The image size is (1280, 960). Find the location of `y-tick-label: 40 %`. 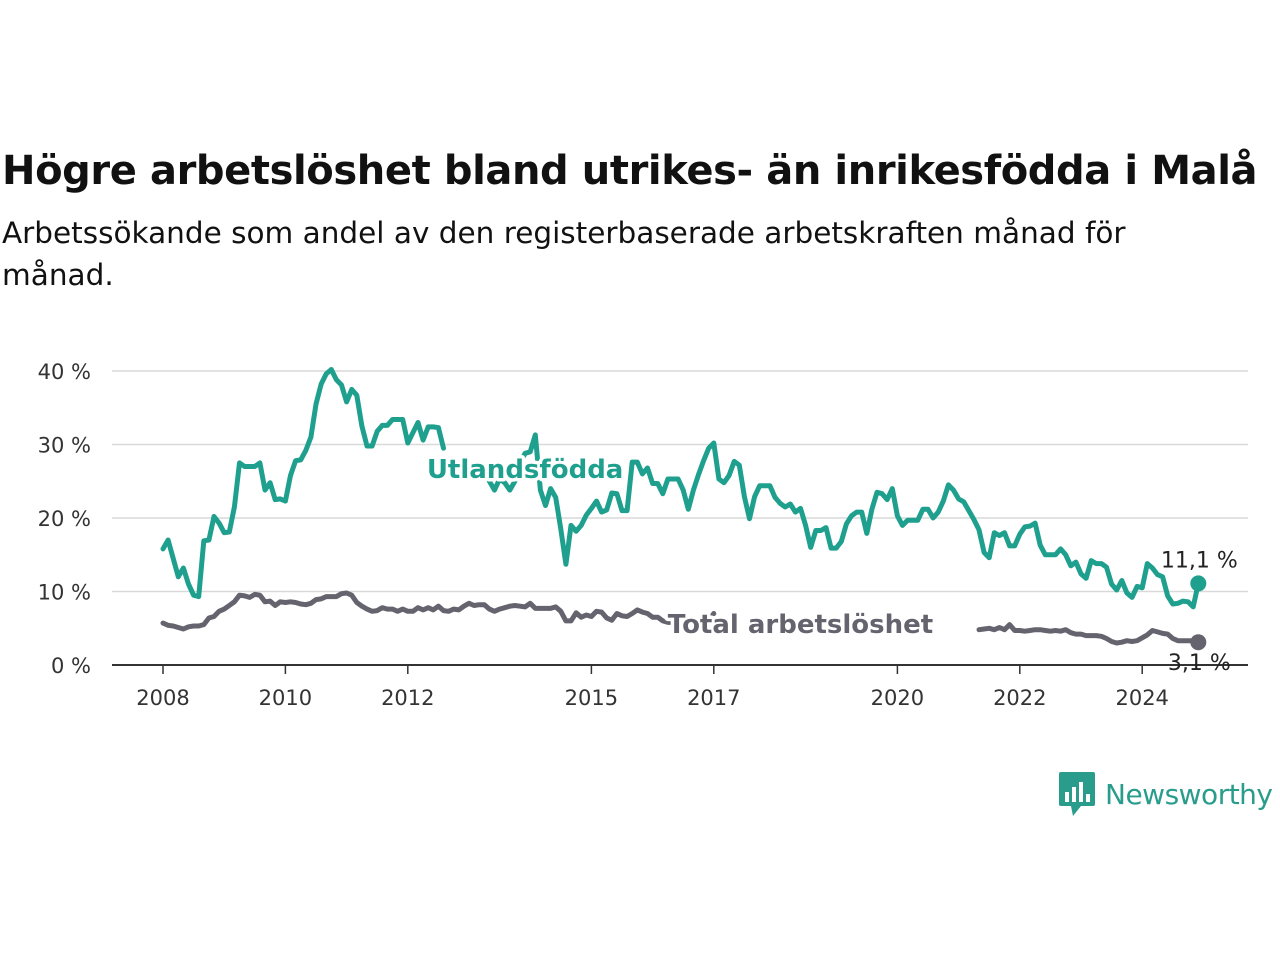

y-tick-label: 40 % is located at coordinates (64, 372).